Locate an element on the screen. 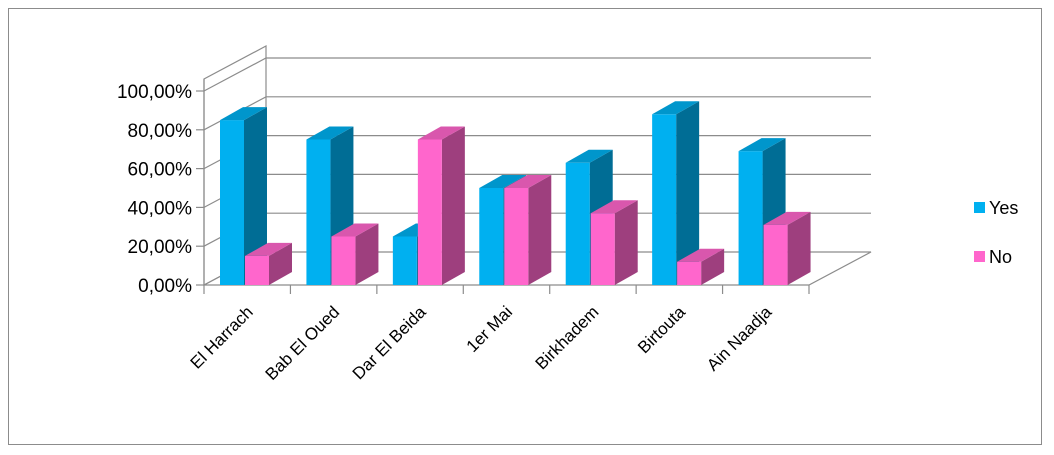 This screenshot has width=1054, height=455. x-tick-label: El Harrach is located at coordinates (222, 337).